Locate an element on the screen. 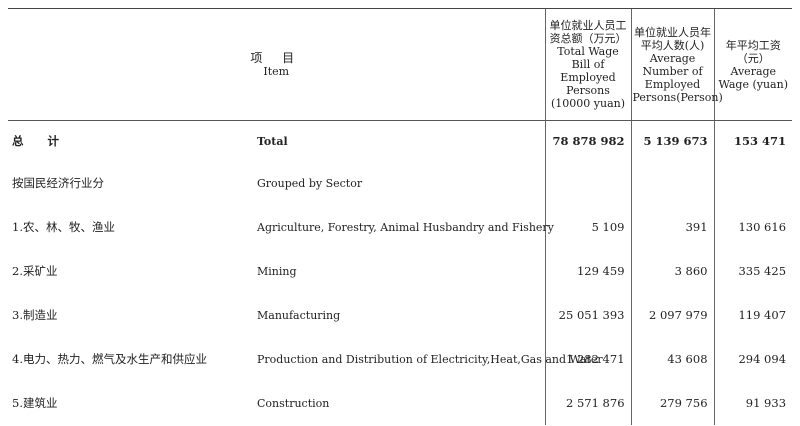  header-item-en: Item is located at coordinates (276, 71).